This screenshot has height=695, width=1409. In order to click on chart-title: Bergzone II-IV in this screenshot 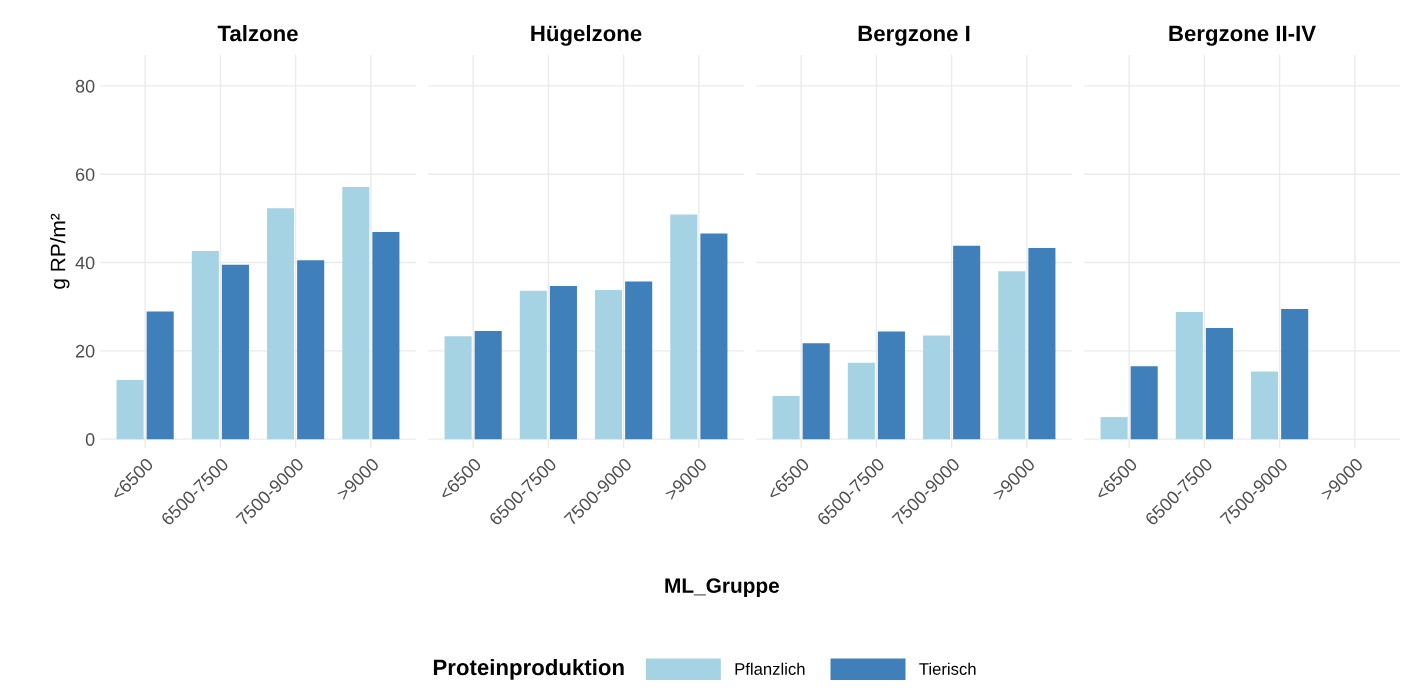, I will do `click(1242, 35)`.